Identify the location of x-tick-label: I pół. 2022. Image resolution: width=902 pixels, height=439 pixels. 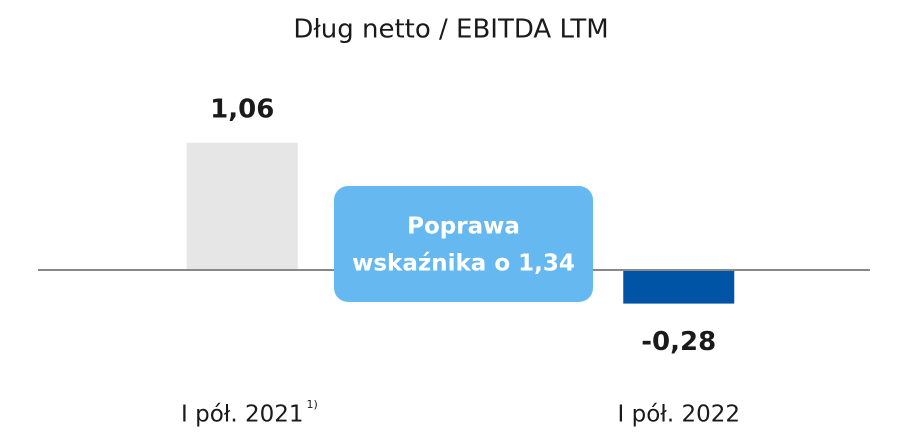
(679, 415).